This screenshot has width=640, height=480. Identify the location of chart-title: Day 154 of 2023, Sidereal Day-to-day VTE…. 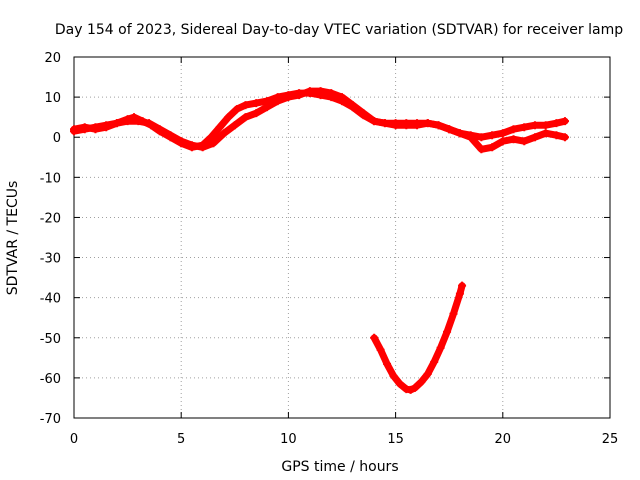
(339, 30).